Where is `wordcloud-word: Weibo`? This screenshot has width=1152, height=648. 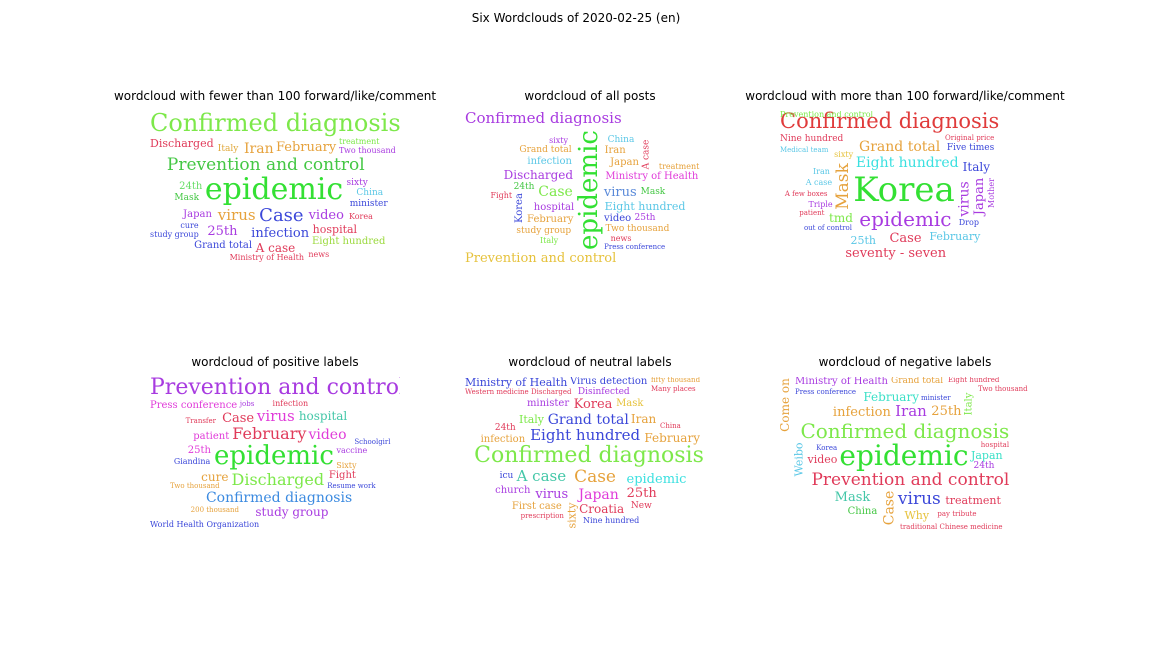
wordcloud-word: Weibo is located at coordinates (799, 459).